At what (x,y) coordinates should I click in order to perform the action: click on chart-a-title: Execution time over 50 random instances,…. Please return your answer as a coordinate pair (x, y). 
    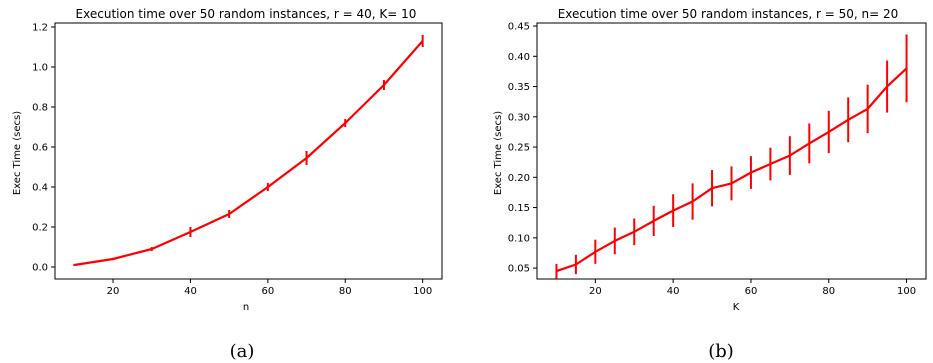
    Looking at the image, I should click on (246, 14).